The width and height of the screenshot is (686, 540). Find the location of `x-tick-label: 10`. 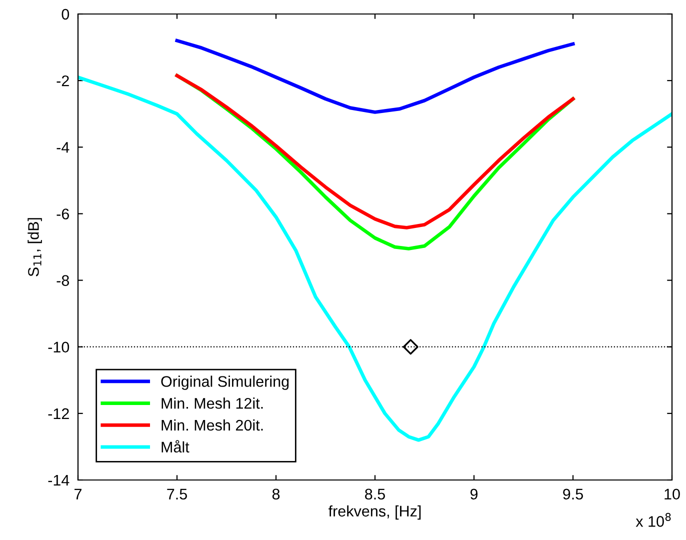

x-tick-label: 10 is located at coordinates (672, 494).